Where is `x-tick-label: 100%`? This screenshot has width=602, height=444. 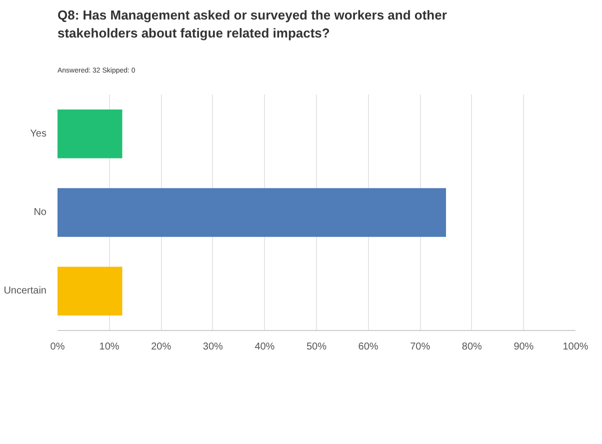 x-tick-label: 100% is located at coordinates (575, 347).